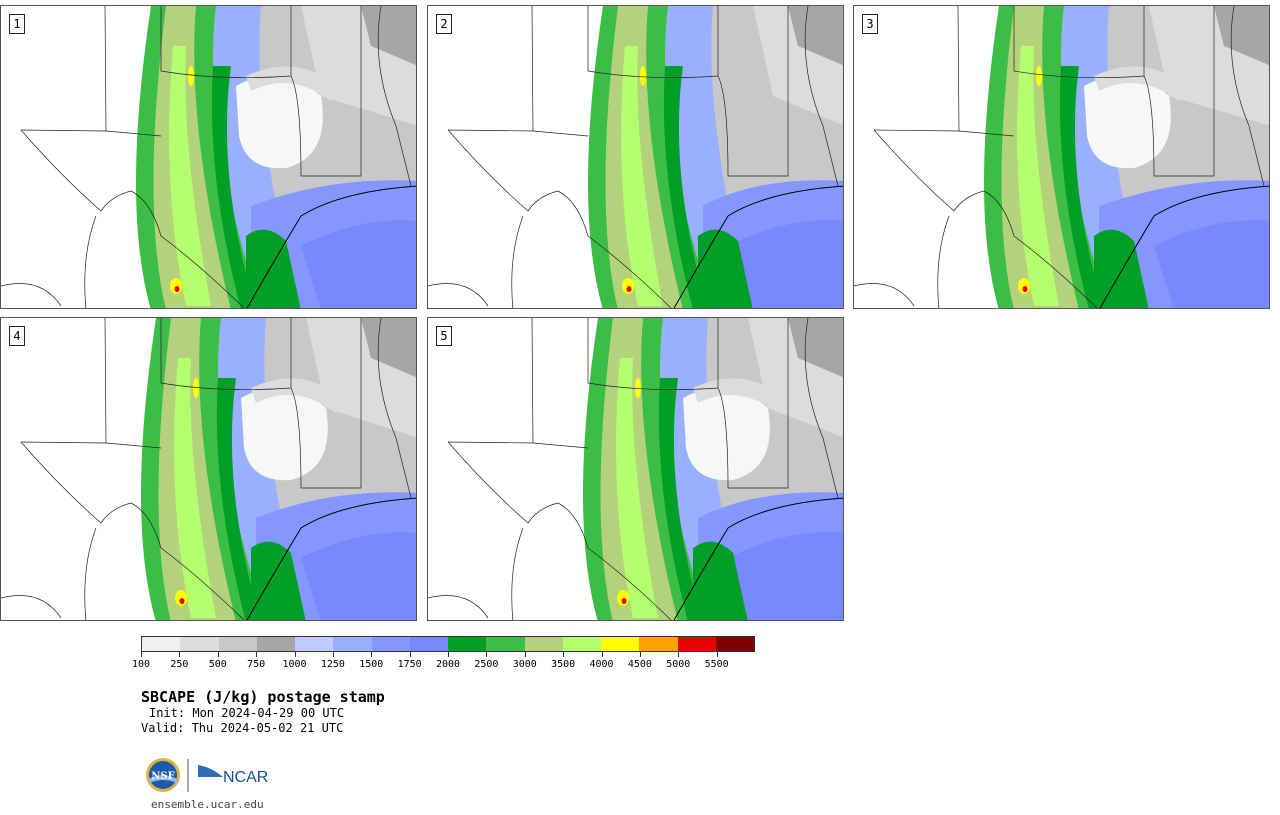 The image size is (1280, 815). I want to click on panel-number: 4, so click(17, 336).